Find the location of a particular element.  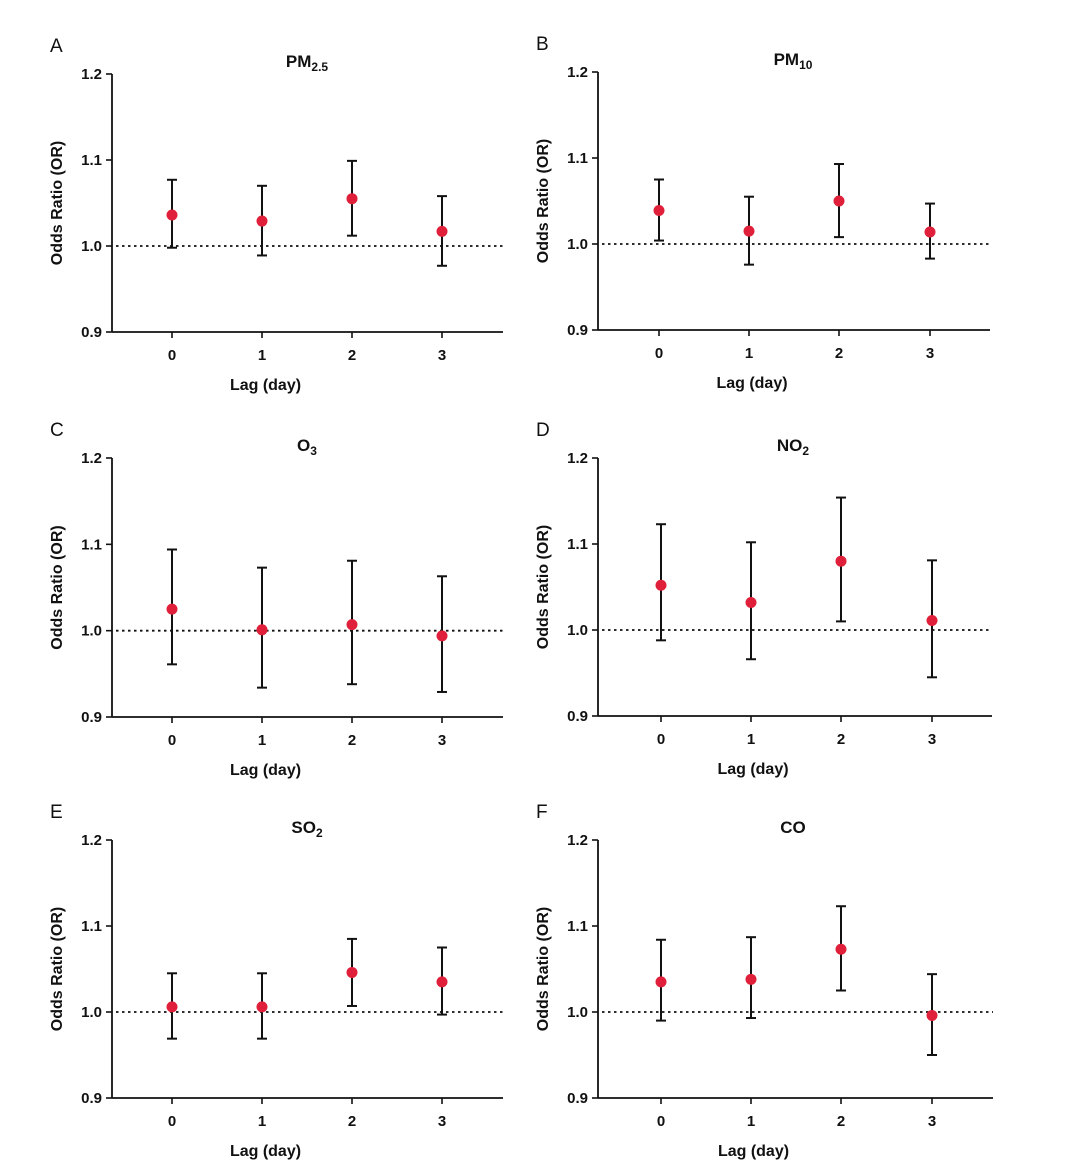

chart-title: SO2 is located at coordinates (307, 829).